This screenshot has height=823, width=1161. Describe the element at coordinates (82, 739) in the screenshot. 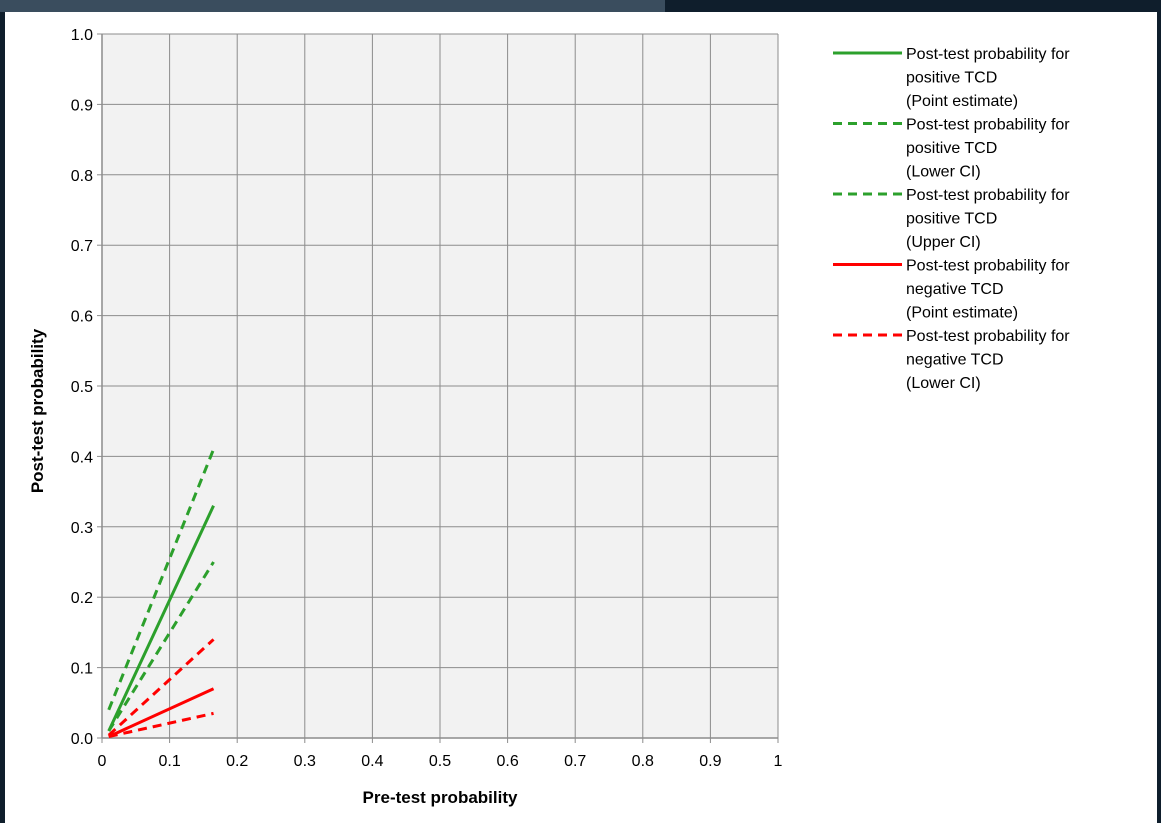

I see `y-tick-label: 0.0` at that location.